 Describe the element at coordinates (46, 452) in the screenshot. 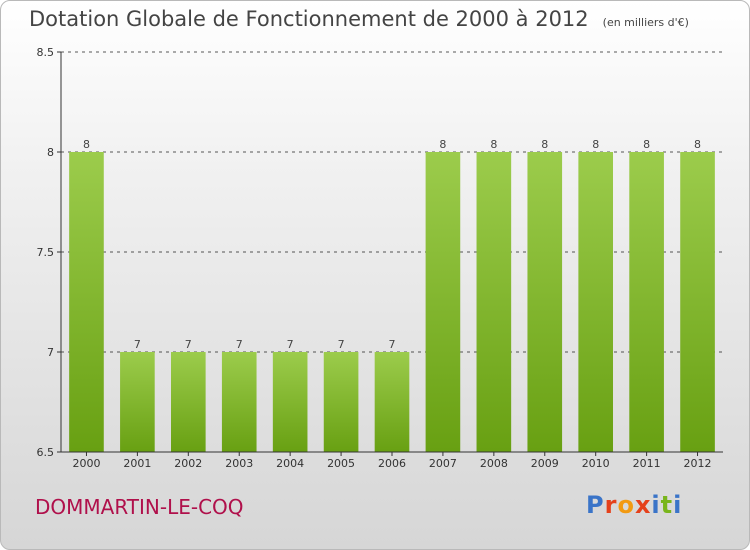

I see `y-tick-label: 6.5` at that location.